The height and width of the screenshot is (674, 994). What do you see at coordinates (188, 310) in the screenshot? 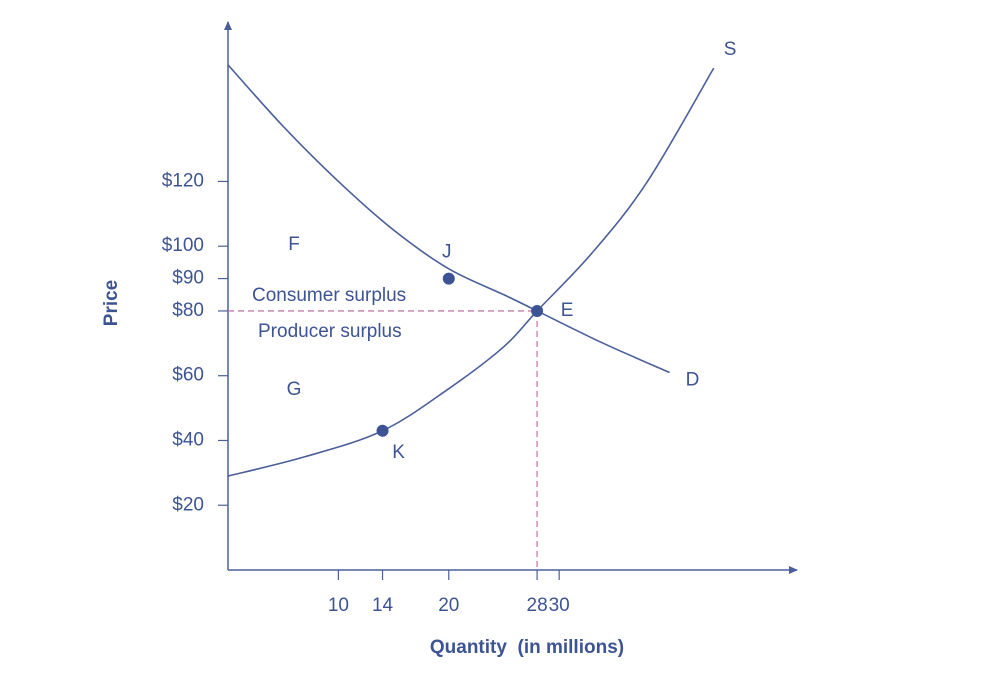
I see `y-tick-label: $80` at bounding box center [188, 310].